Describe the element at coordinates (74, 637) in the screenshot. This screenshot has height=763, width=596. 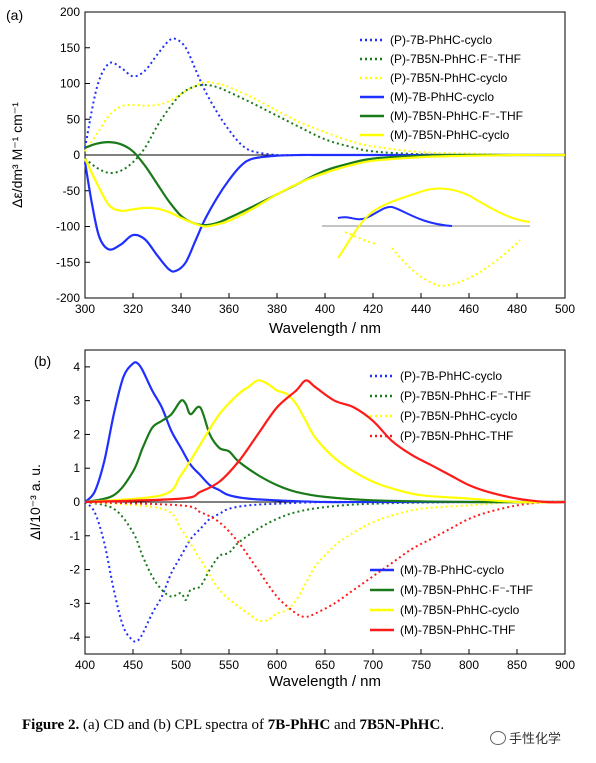
I see `y-tick-label: -4` at that location.